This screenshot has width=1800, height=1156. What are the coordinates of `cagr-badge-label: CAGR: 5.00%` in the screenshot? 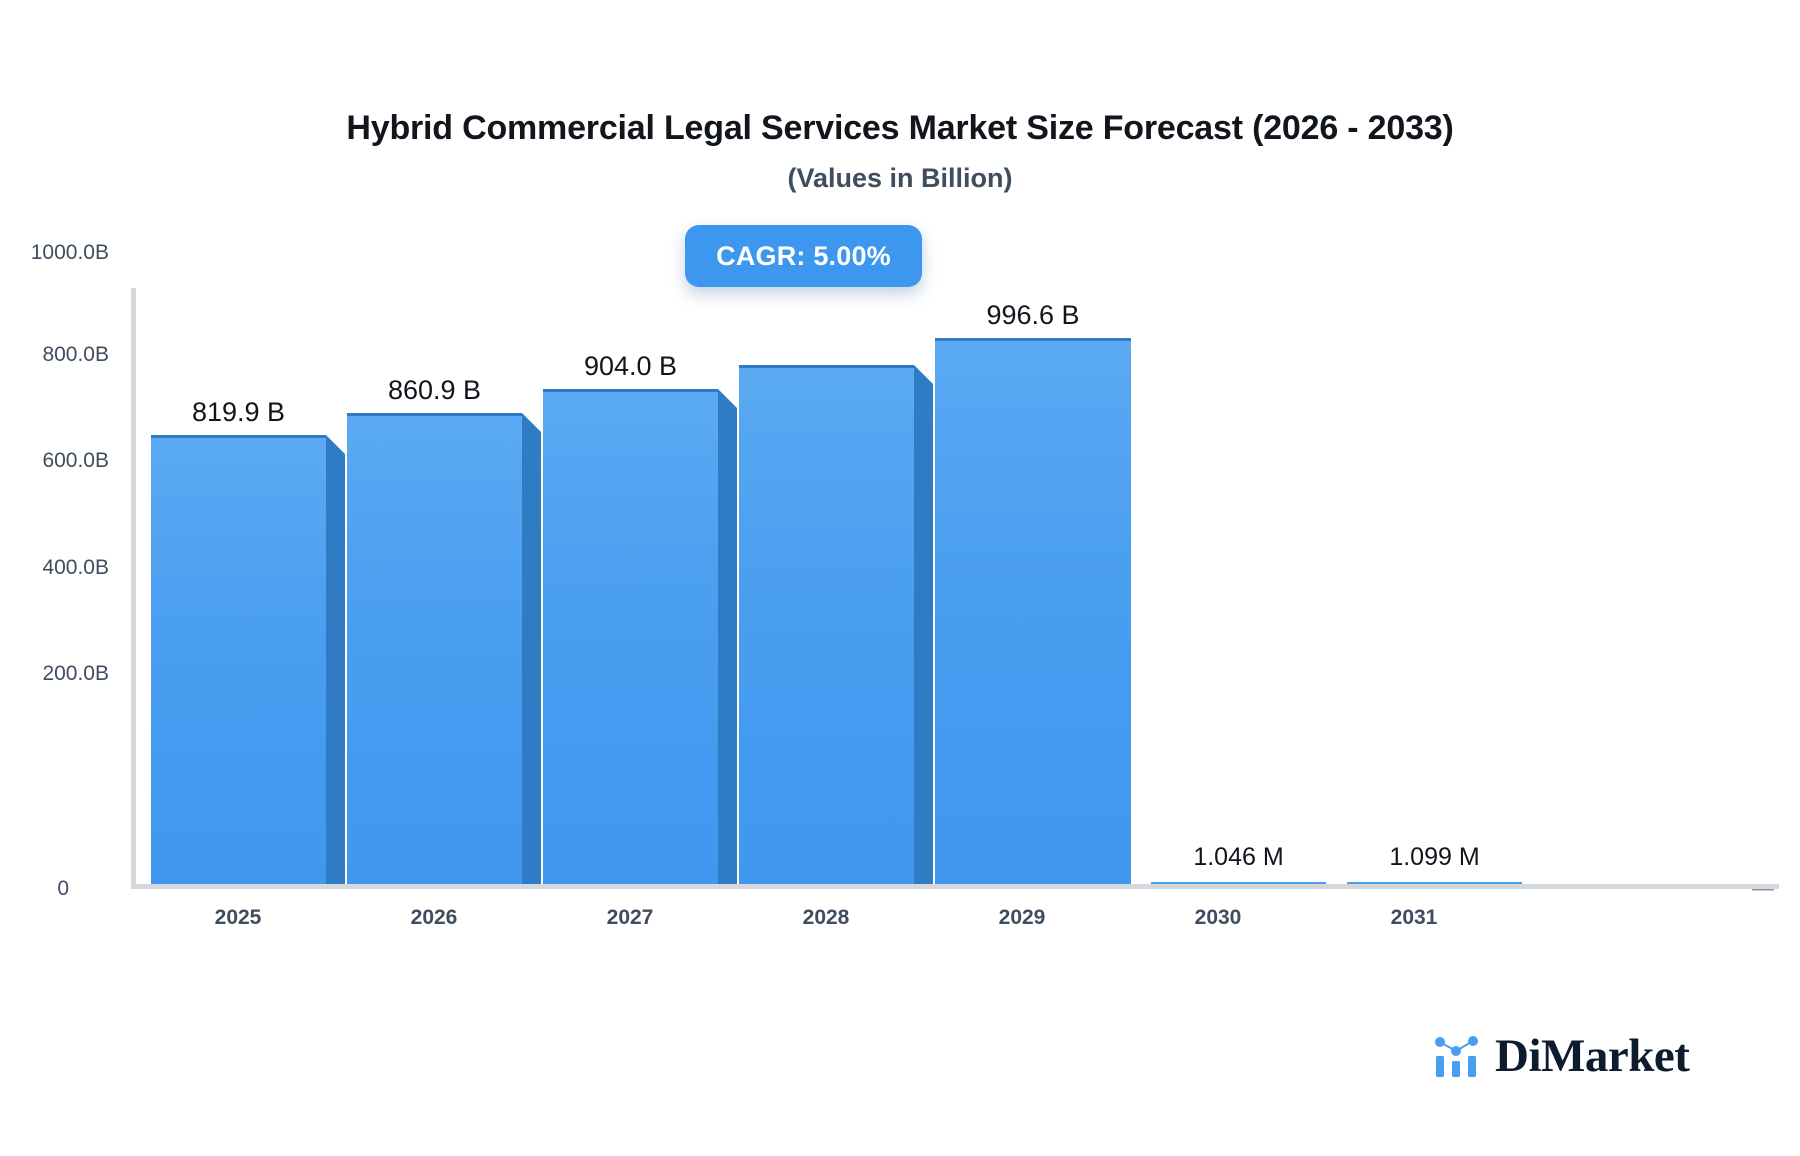 It's located at (803, 255).